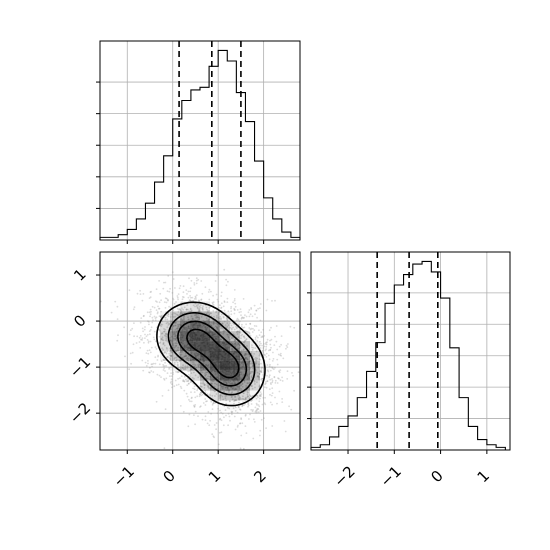  Describe the element at coordinates (200, 140) in the screenshot. I see `hist1-frame` at that location.